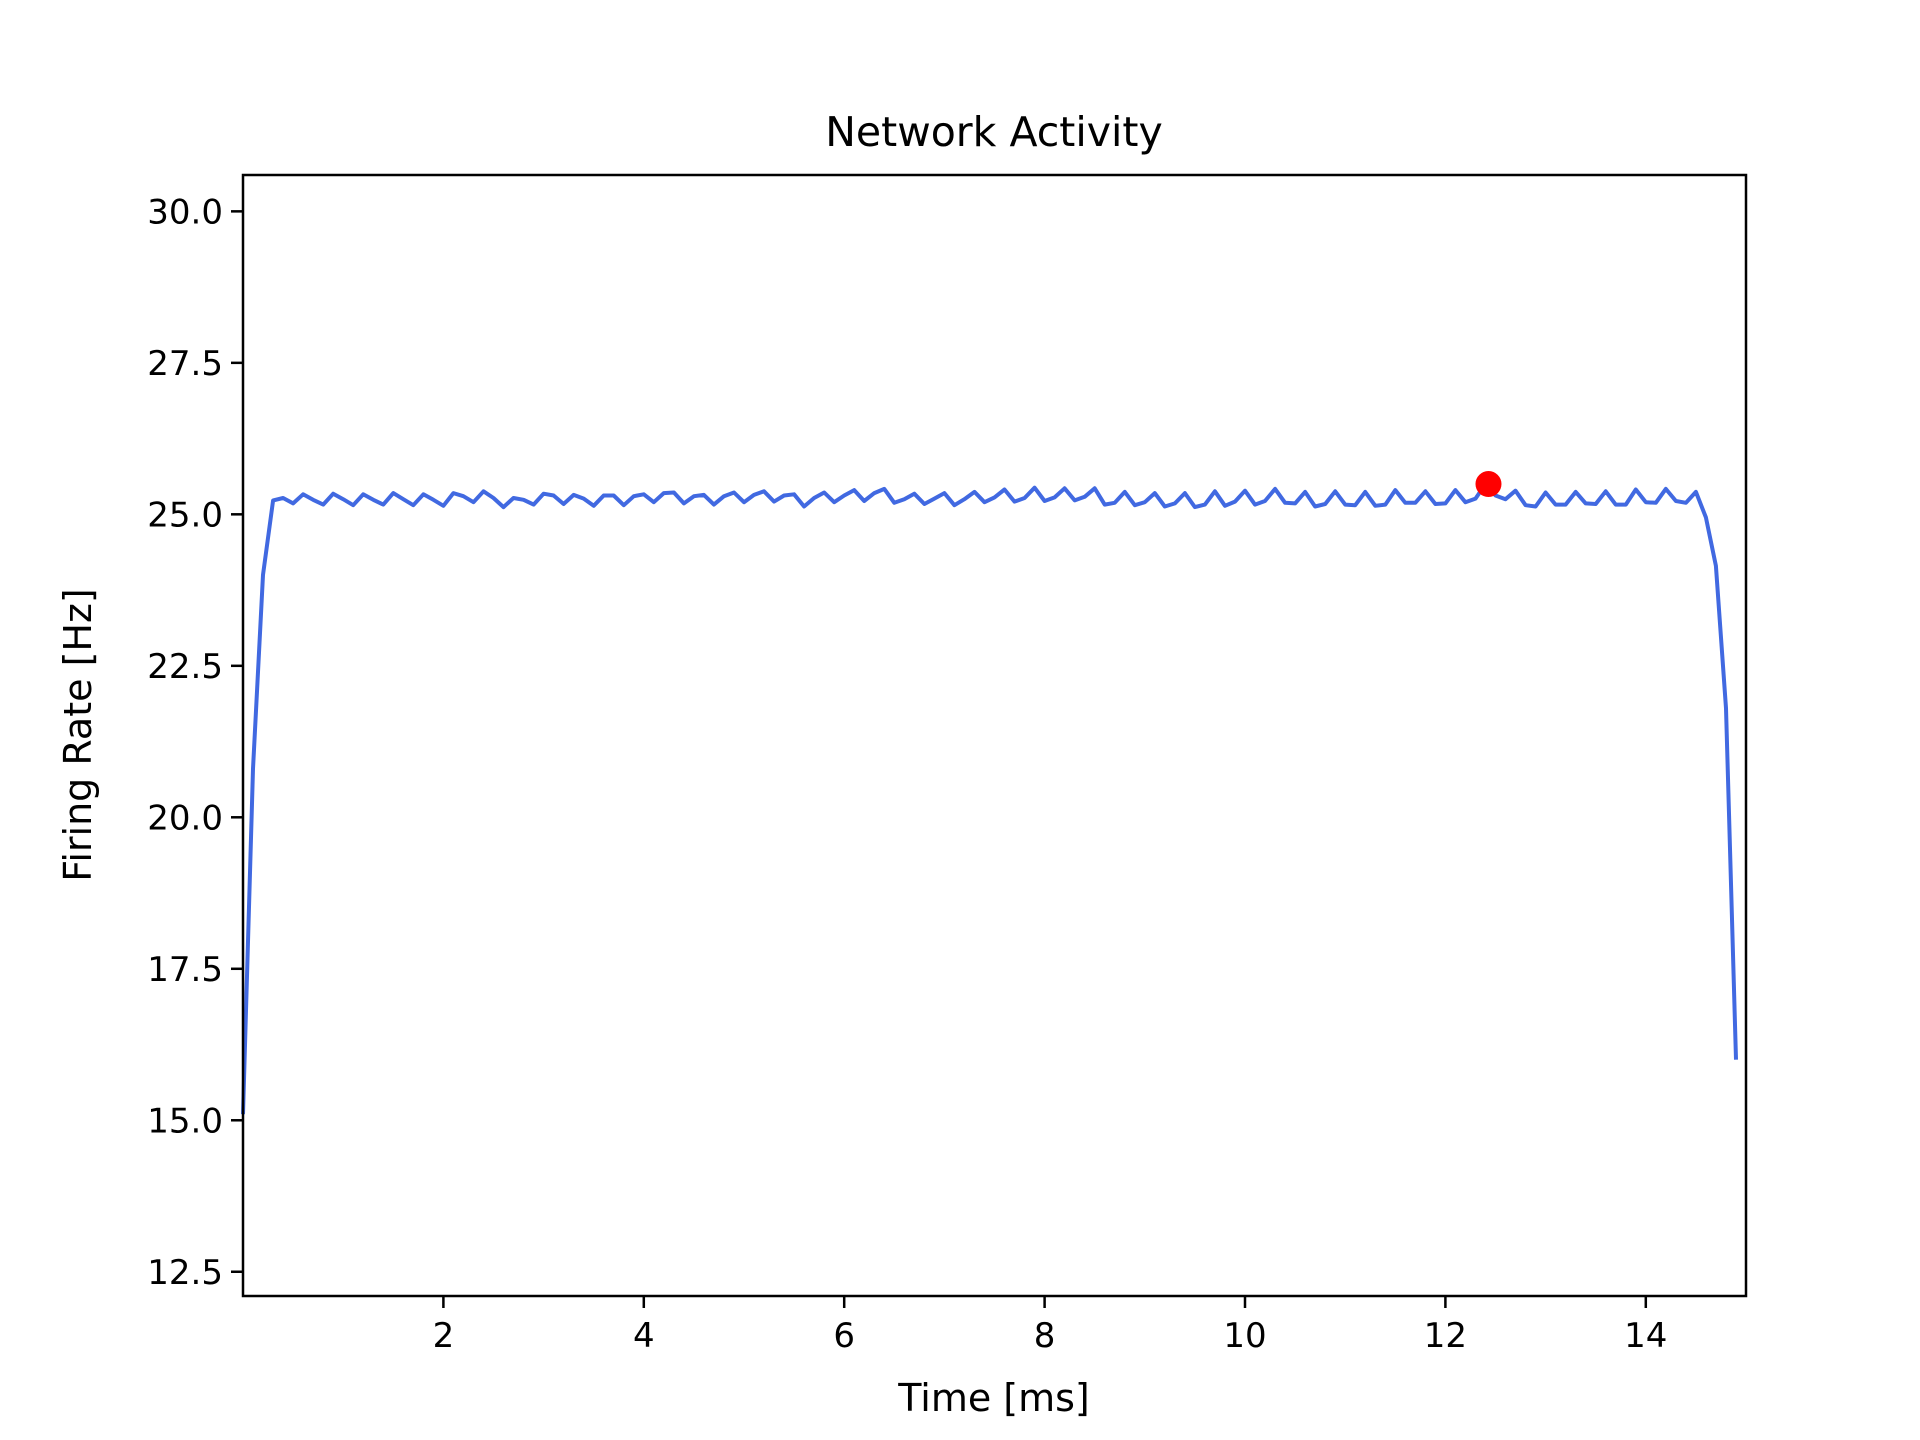  I want to click on y-tick-label: 20.0, so click(185, 818).